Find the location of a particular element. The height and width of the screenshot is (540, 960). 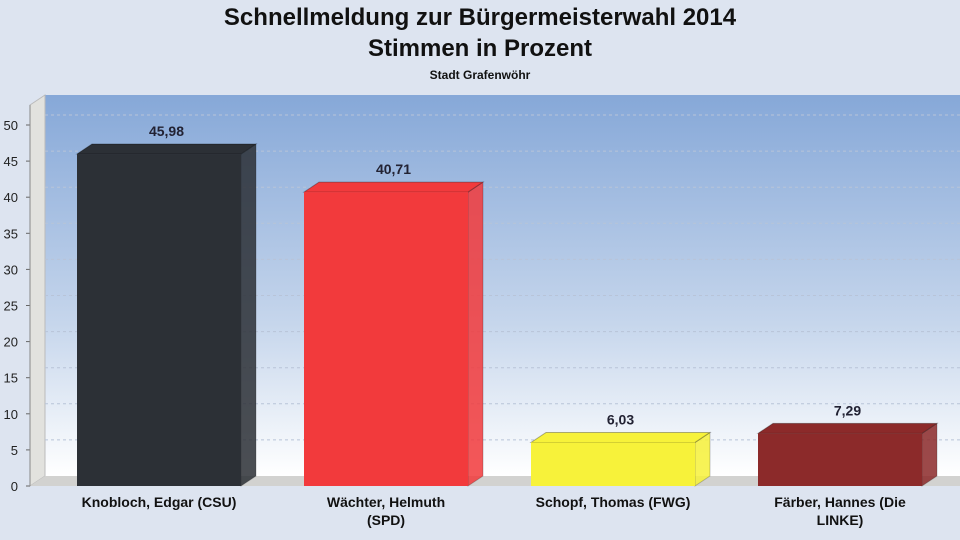

y-tick-label: 10 is located at coordinates (11, 414).